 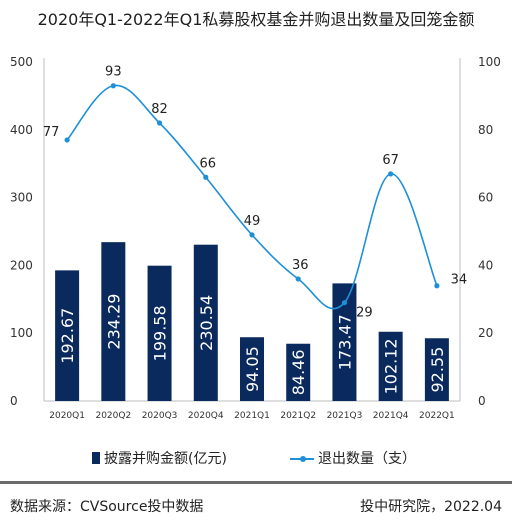 What do you see at coordinates (21, 130) in the screenshot?
I see `y-left-tick-label: 400` at bounding box center [21, 130].